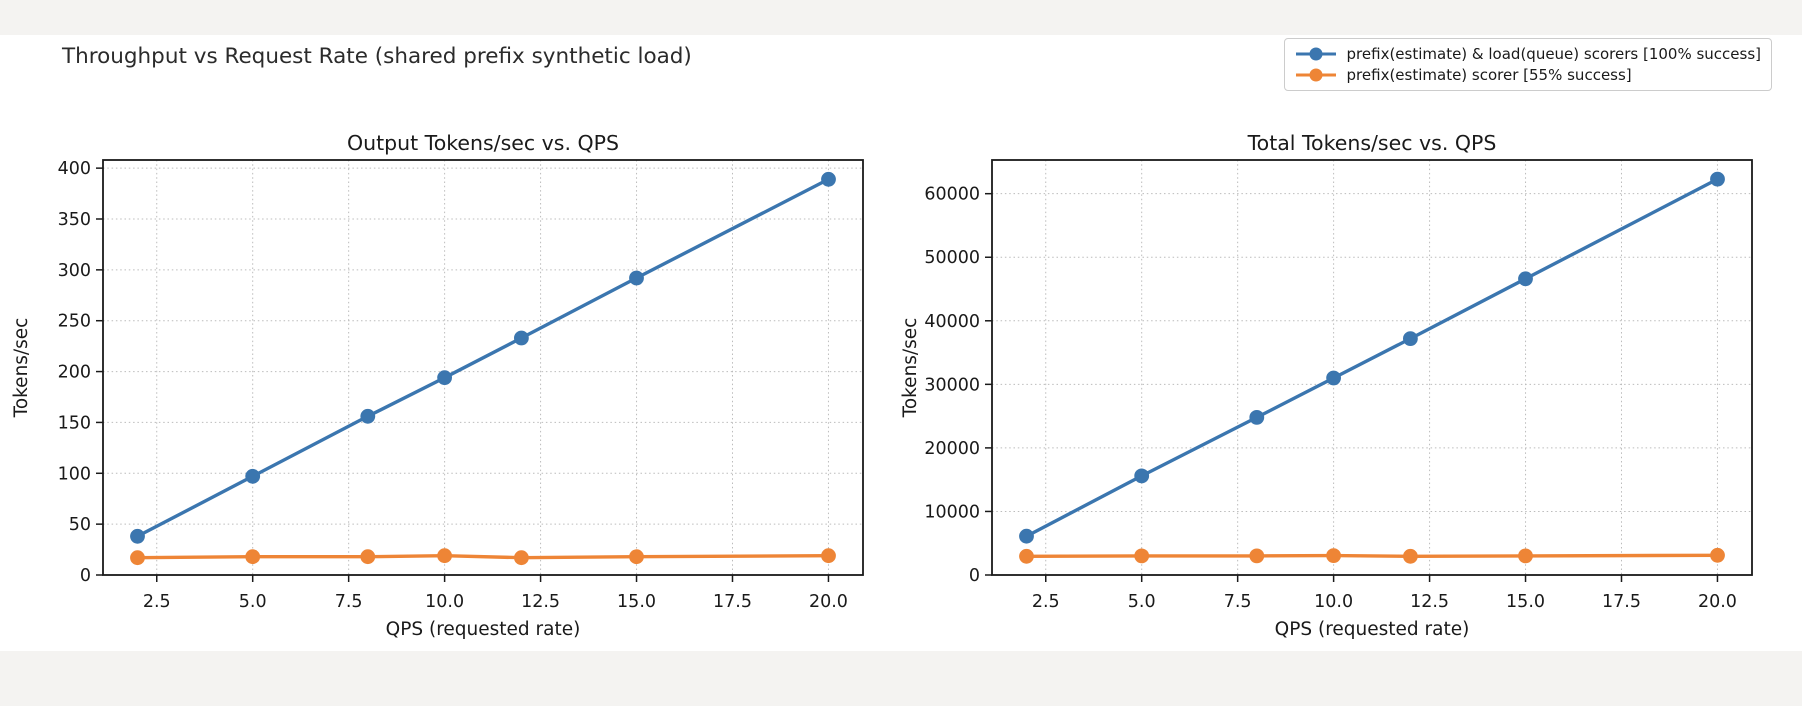  I want to click on y-tick-label: 50, so click(80, 525).